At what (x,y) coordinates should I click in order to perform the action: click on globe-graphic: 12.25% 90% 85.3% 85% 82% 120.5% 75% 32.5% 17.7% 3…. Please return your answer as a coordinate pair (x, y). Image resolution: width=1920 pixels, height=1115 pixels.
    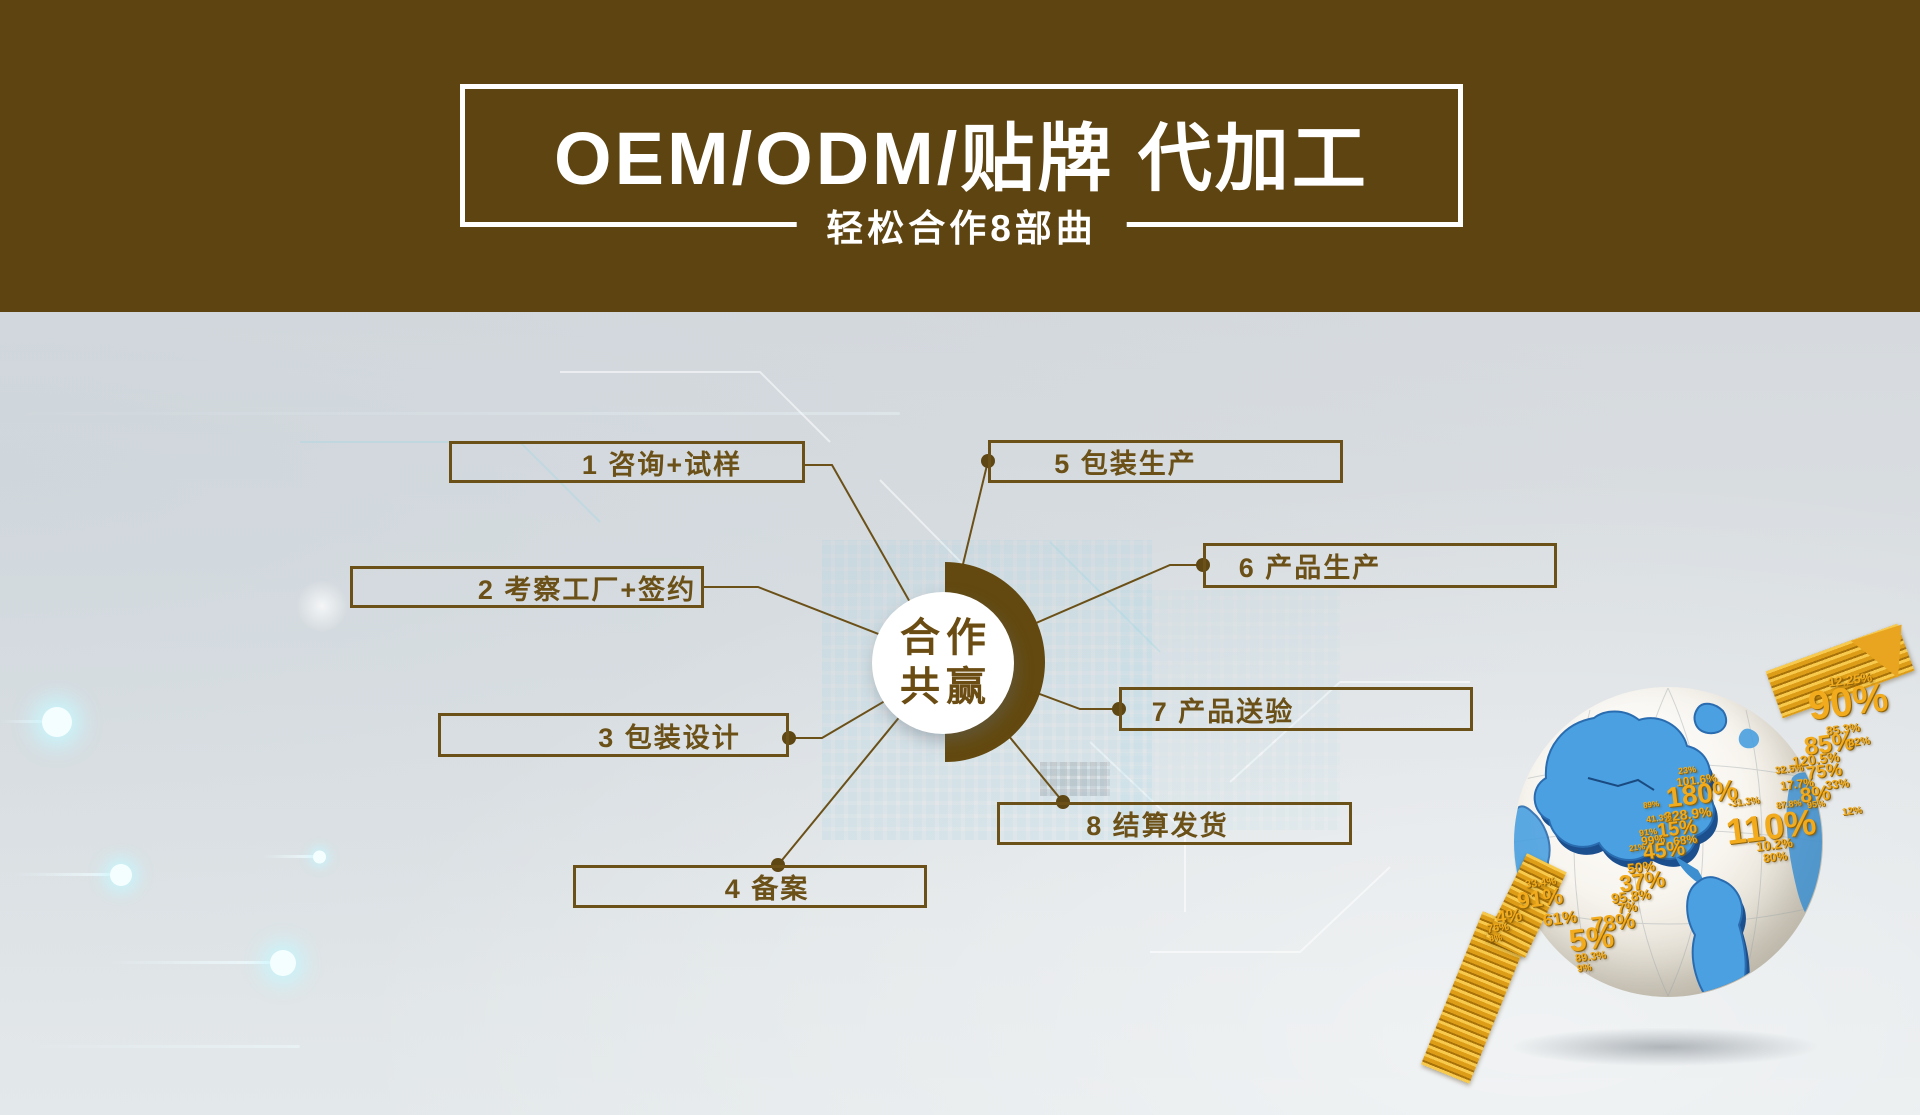
    Looking at the image, I should click on (1670, 860).